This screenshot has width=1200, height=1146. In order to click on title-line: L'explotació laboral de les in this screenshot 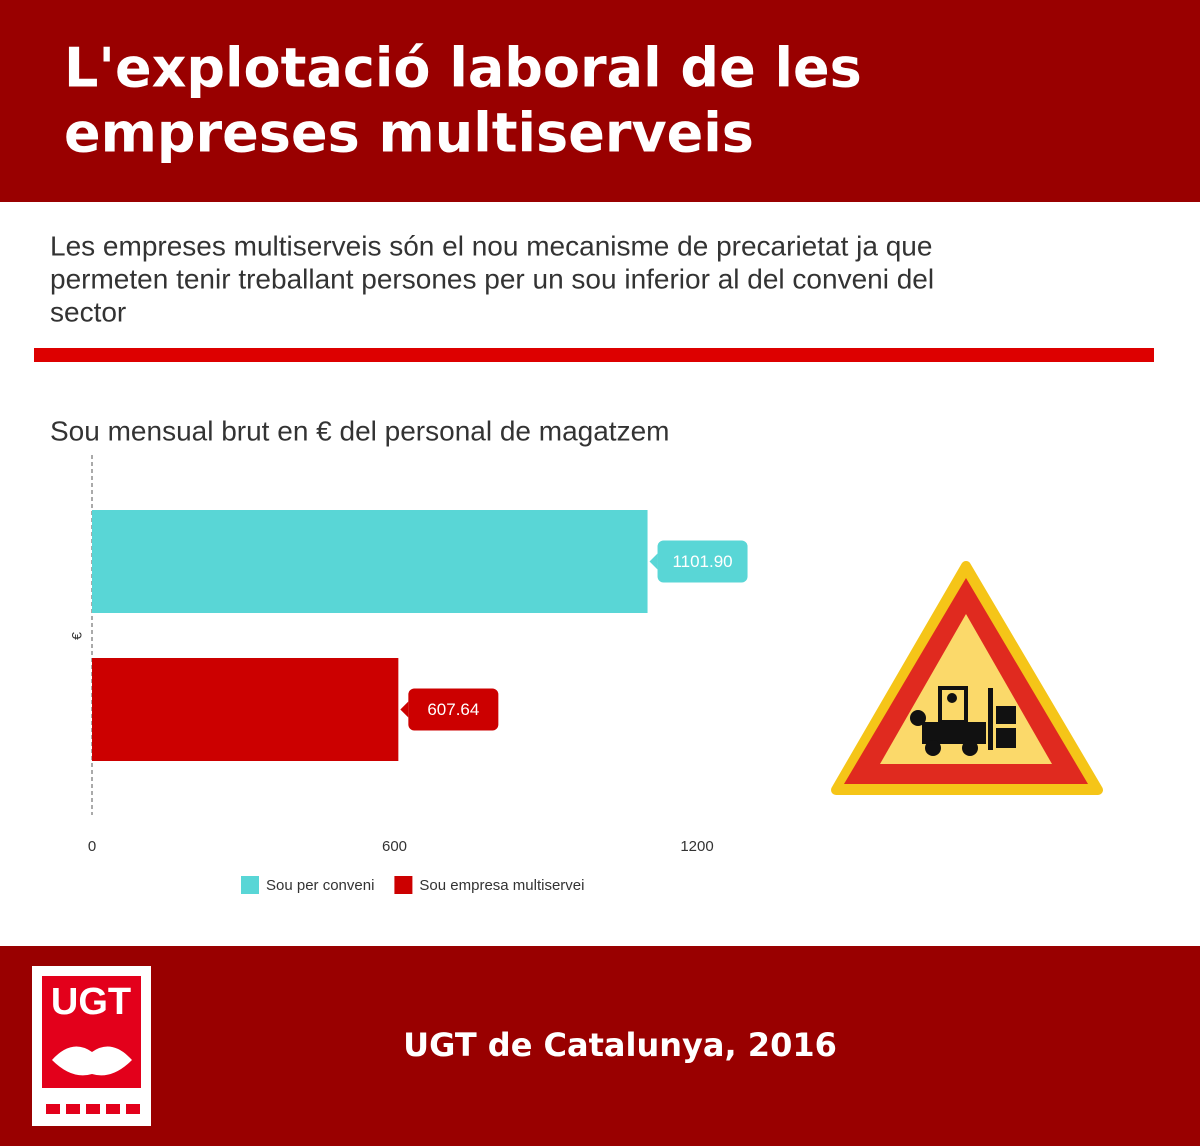, I will do `click(463, 68)`.